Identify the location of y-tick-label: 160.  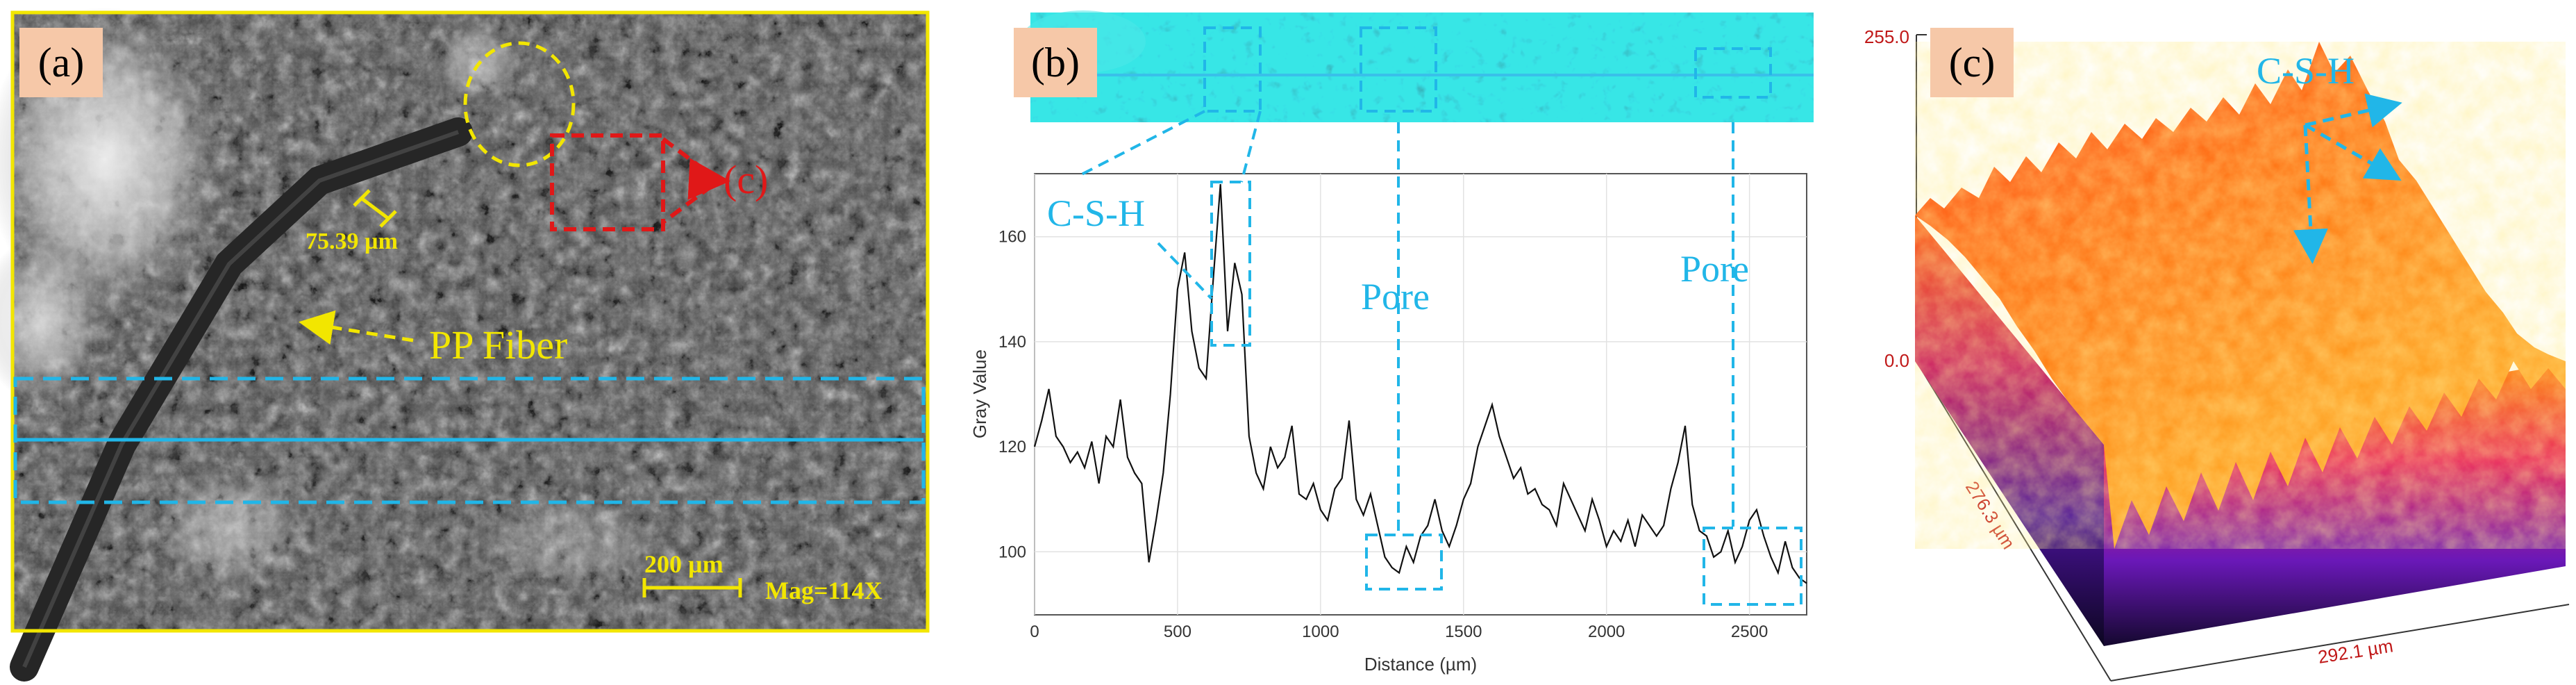
(1012, 237).